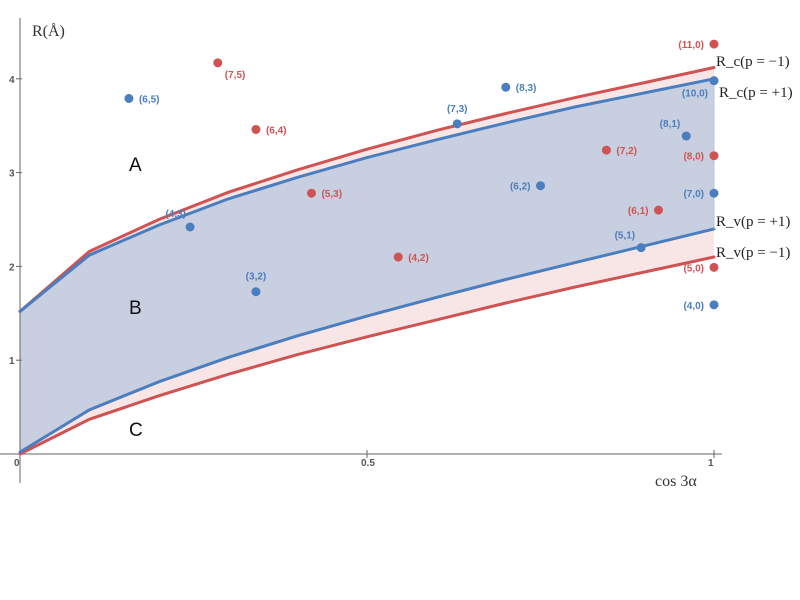 The width and height of the screenshot is (800, 600). I want to click on point-label-blue-6-5: (6,5), so click(149, 99).